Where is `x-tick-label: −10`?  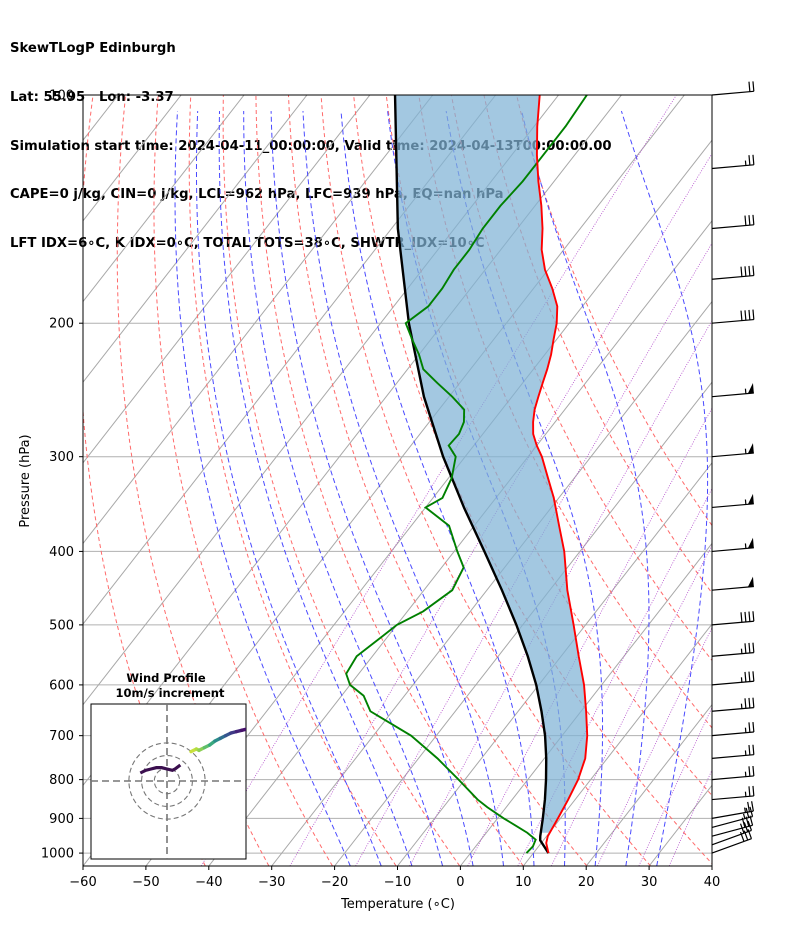 x-tick-label: −10 is located at coordinates (397, 882).